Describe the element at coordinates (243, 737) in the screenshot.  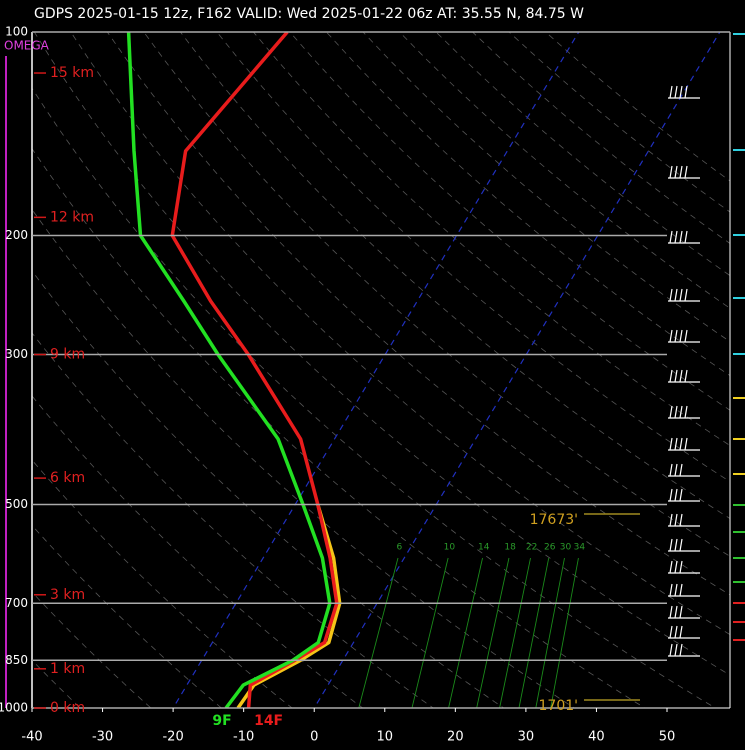
I see `x-tick-label: -10` at that location.